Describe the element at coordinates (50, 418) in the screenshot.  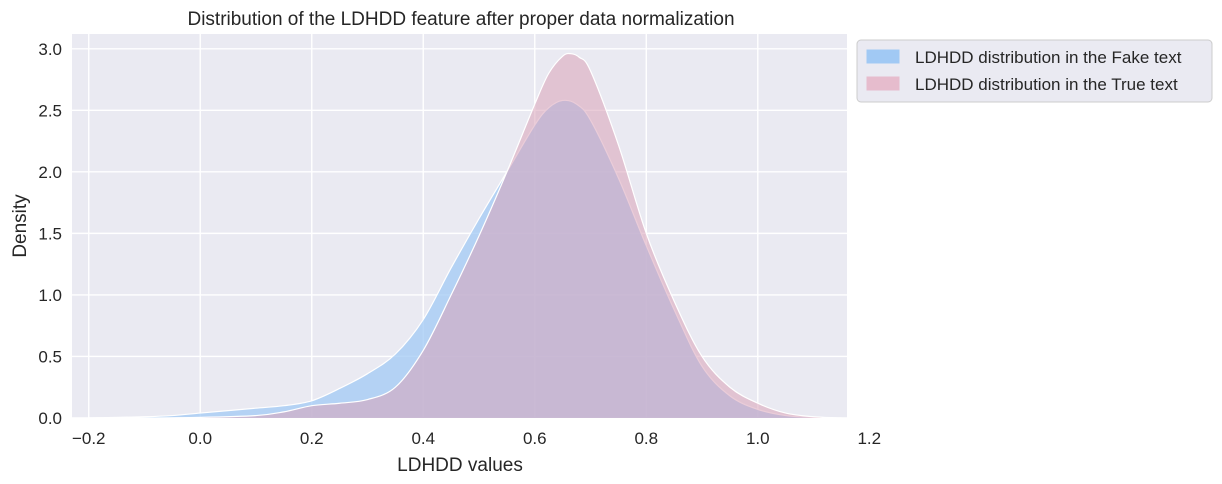
I see `y-tick-label: 0.0` at that location.